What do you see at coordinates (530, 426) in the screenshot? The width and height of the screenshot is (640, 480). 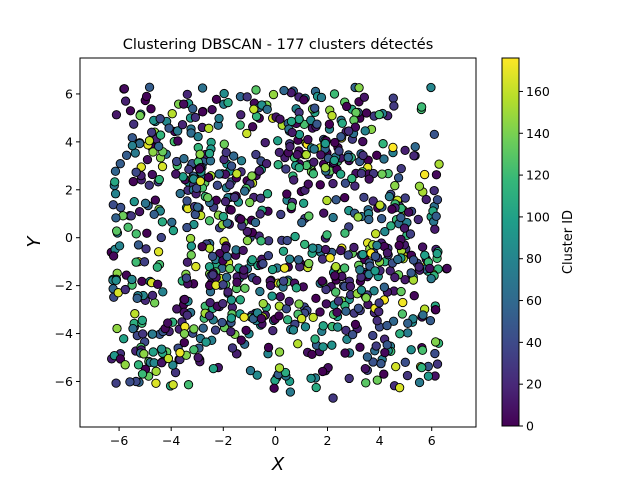 I see `colorbar-tick-label: 0` at bounding box center [530, 426].